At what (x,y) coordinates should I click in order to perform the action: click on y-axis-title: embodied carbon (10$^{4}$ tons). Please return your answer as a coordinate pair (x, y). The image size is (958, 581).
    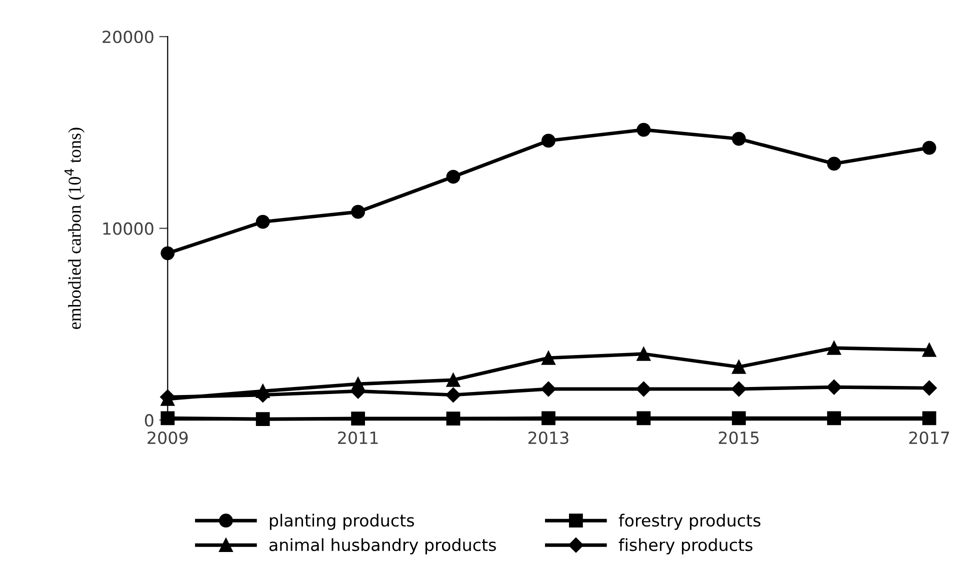
    Looking at the image, I should click on (74, 229).